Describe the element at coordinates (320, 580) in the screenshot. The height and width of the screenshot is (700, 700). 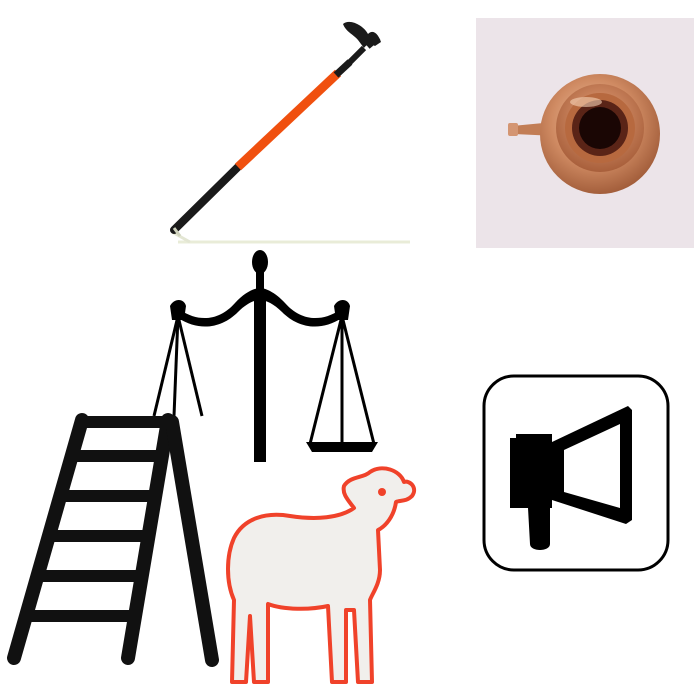
I see `lamb-icon` at that location.